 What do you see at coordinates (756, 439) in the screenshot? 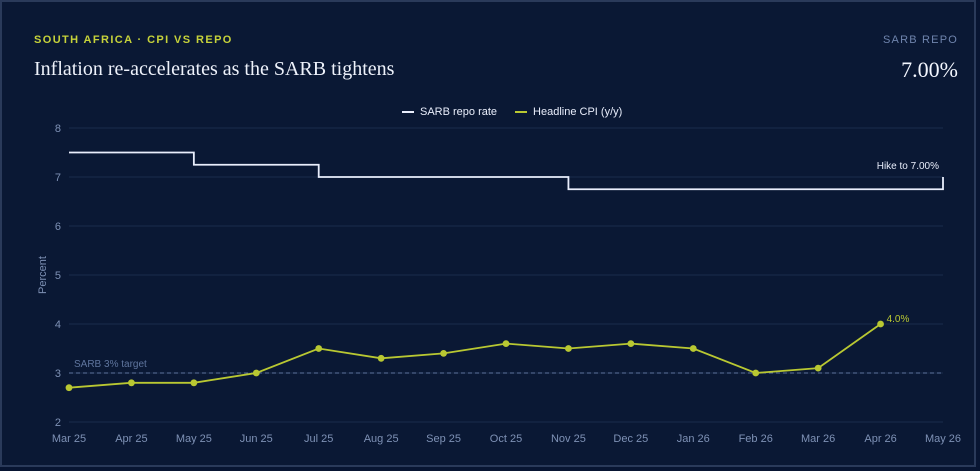
I see `x-tick-label: Feb 26` at bounding box center [756, 439].